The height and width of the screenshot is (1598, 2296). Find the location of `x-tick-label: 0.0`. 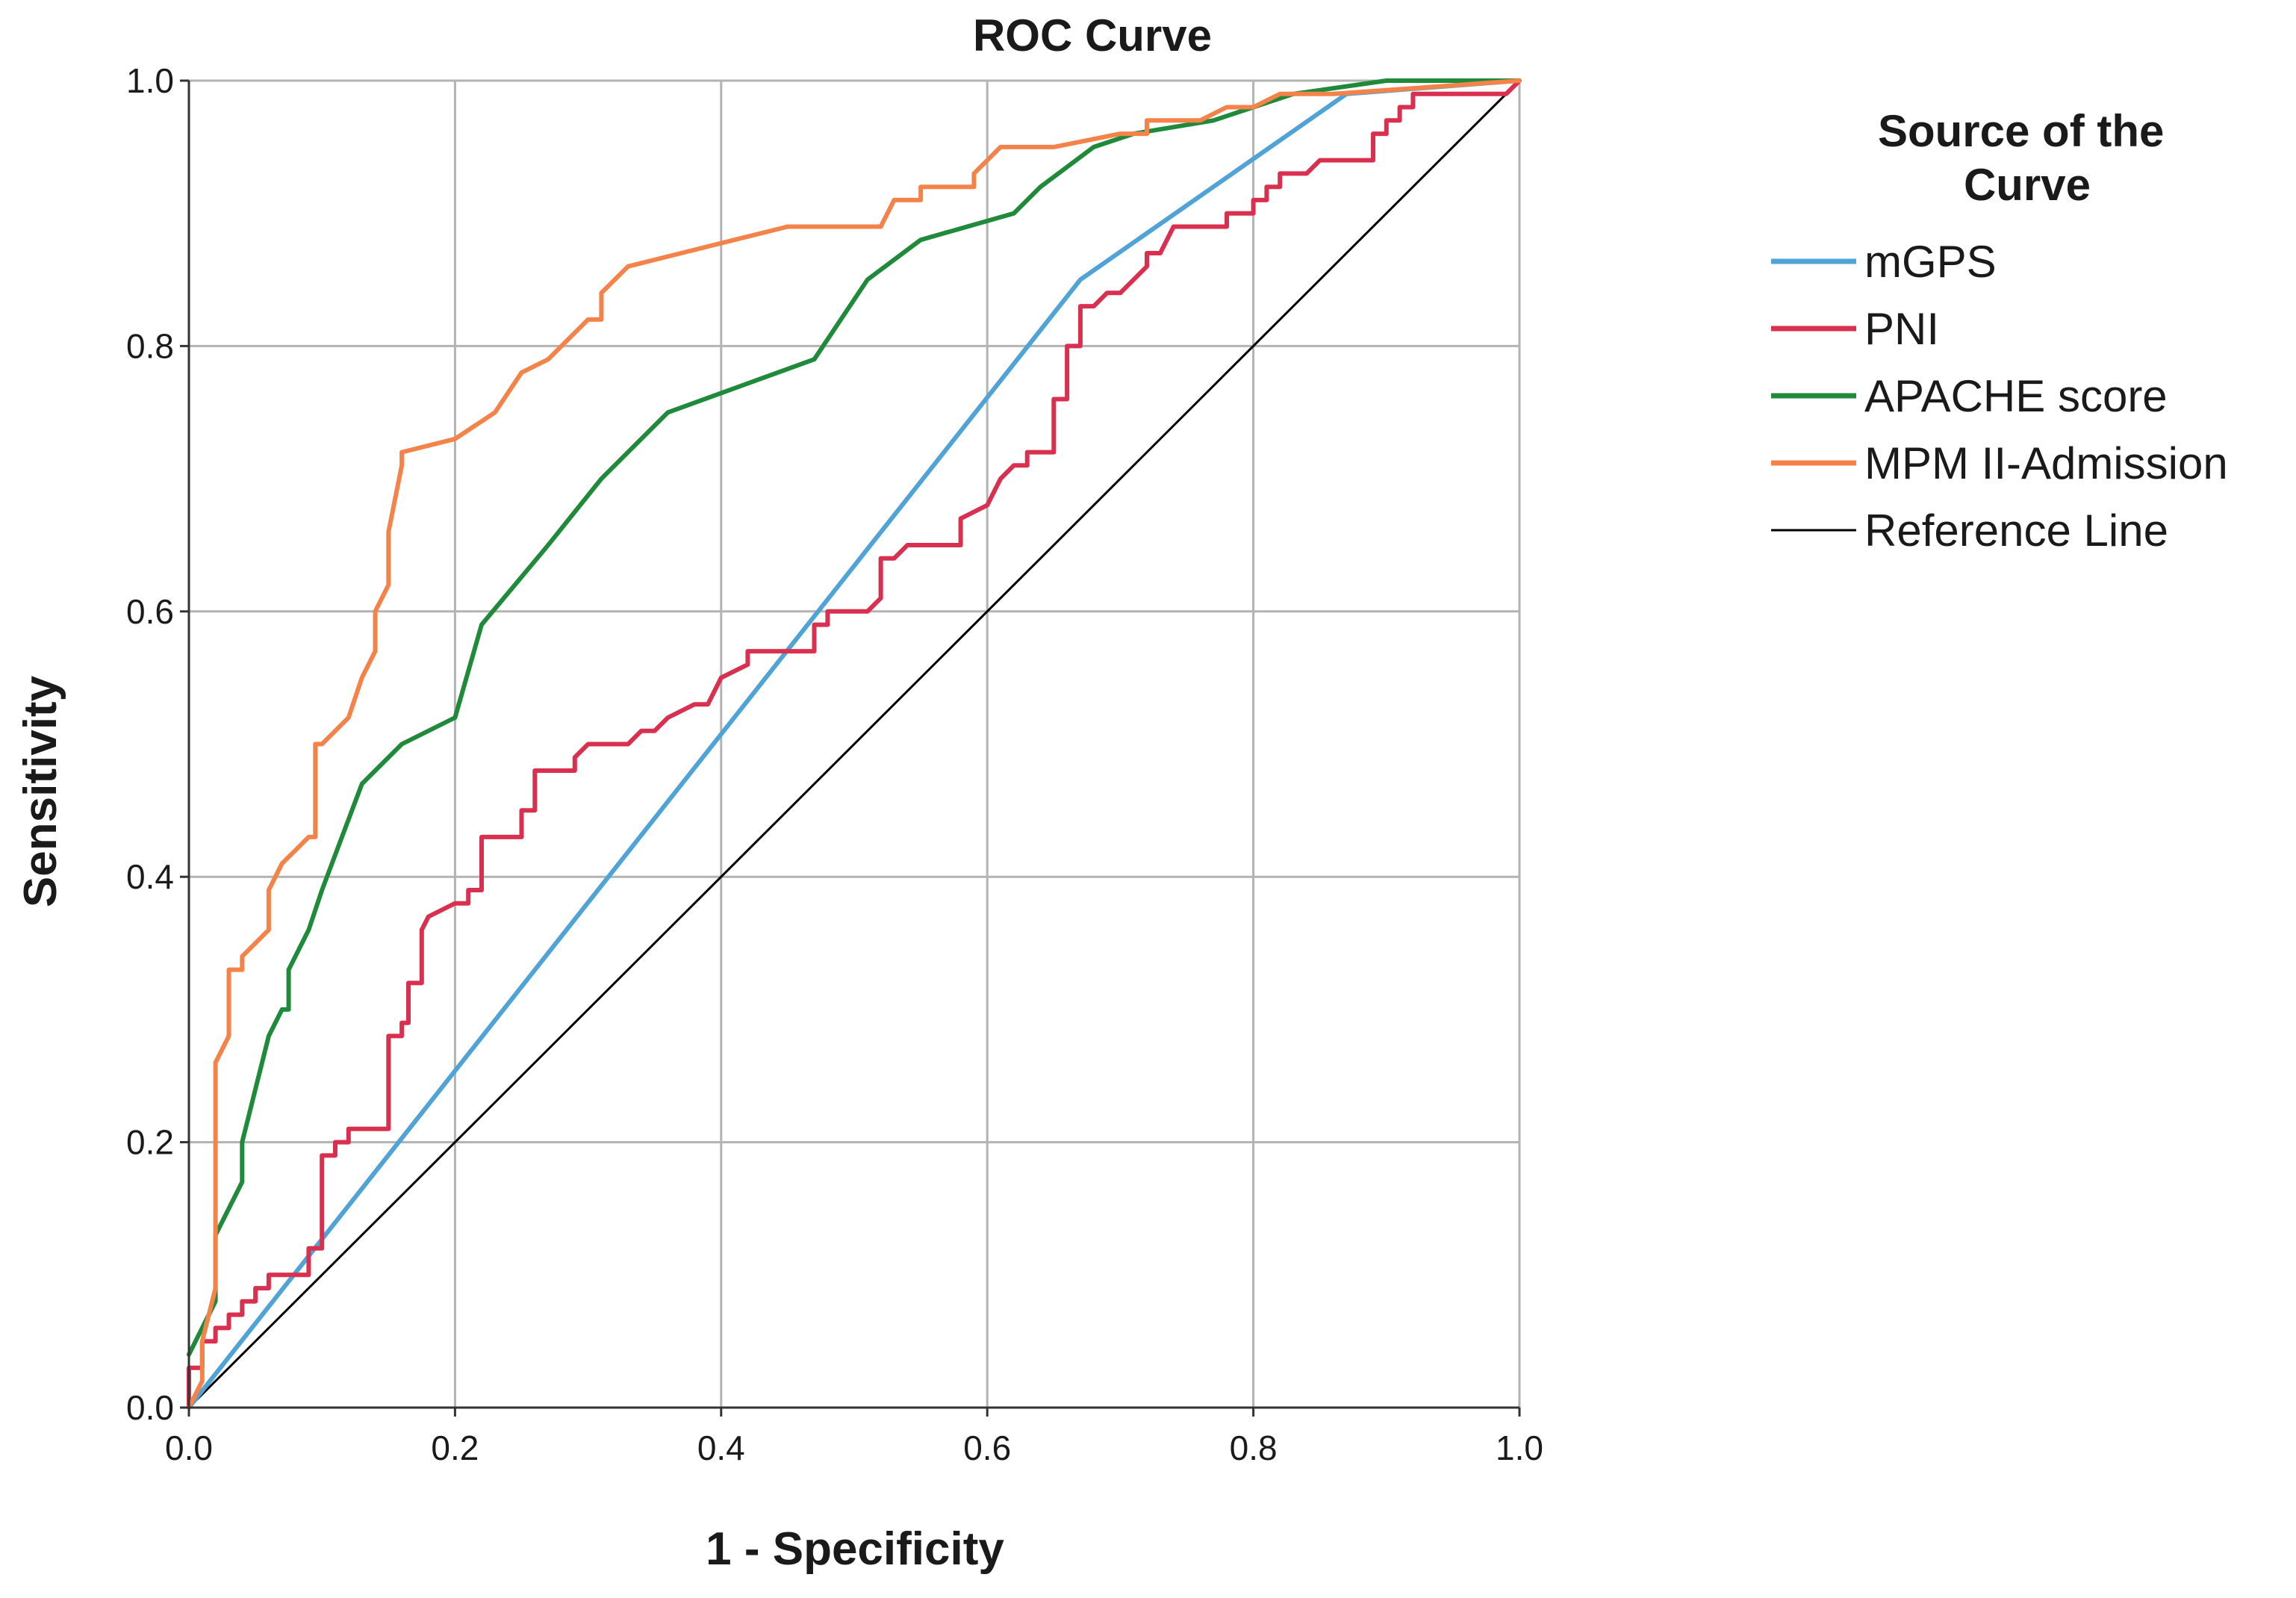

x-tick-label: 0.0 is located at coordinates (189, 1447).